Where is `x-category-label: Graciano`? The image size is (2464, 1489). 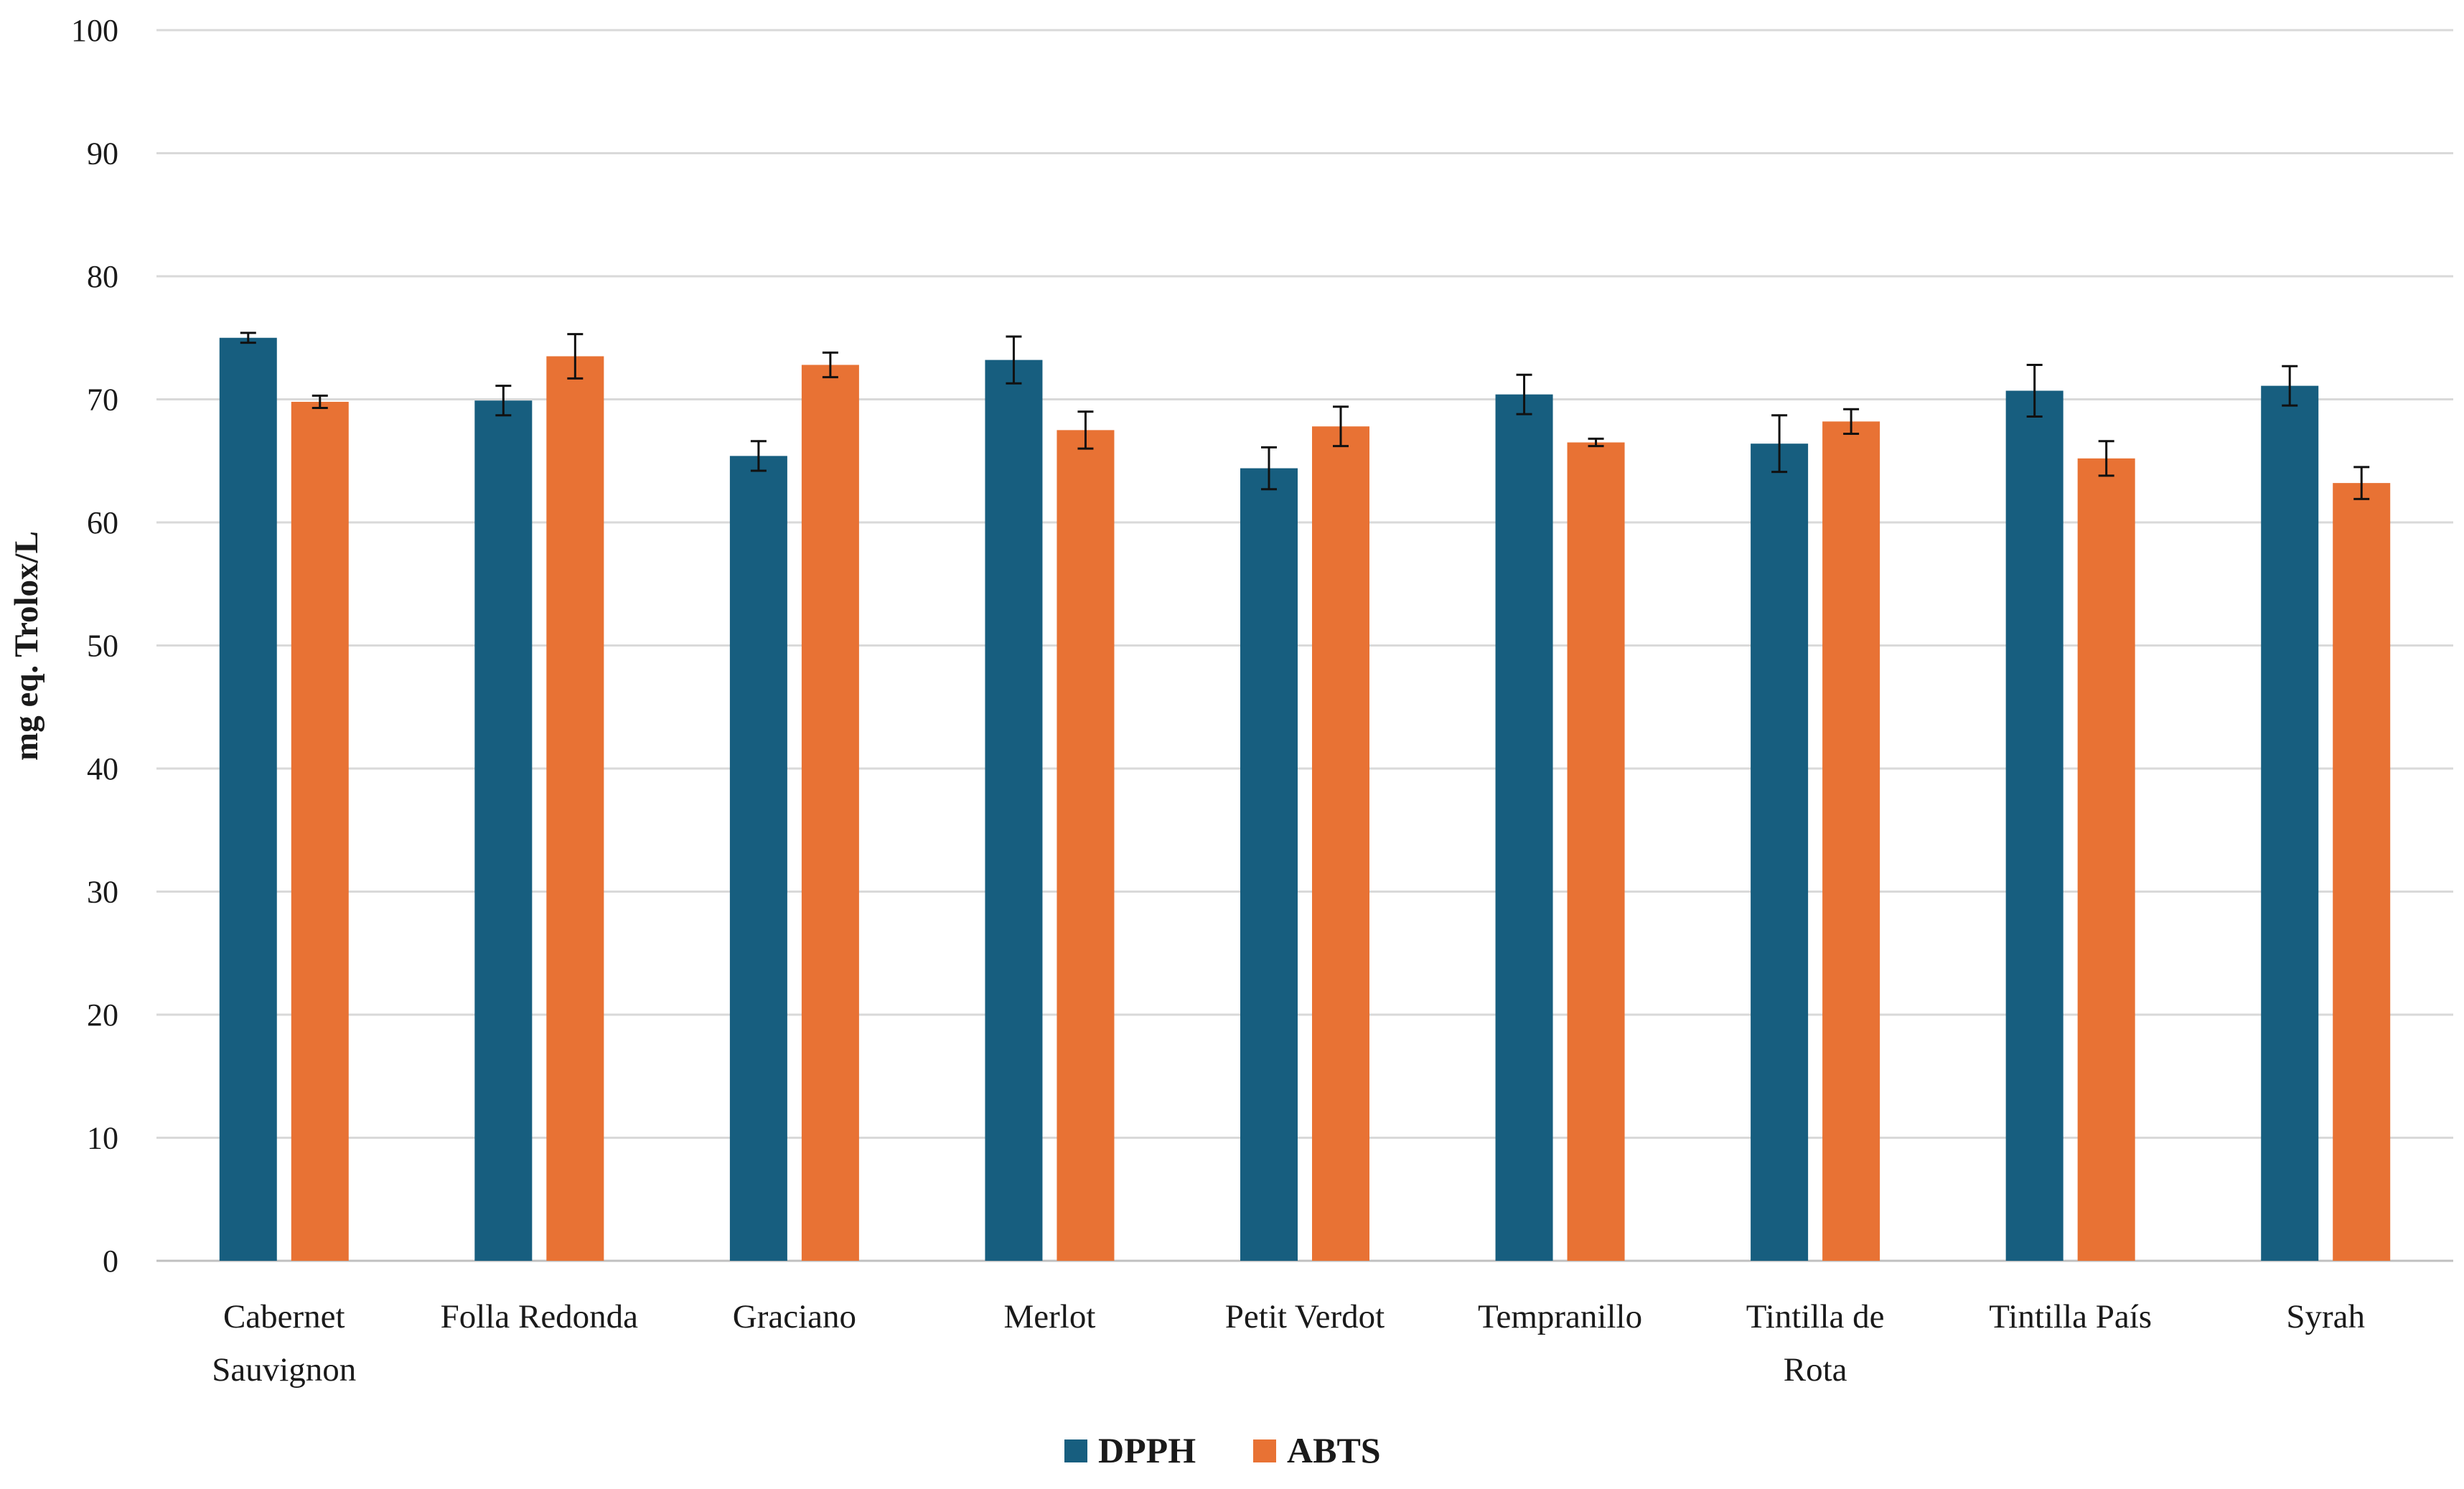
x-category-label: Graciano is located at coordinates (794, 1316).